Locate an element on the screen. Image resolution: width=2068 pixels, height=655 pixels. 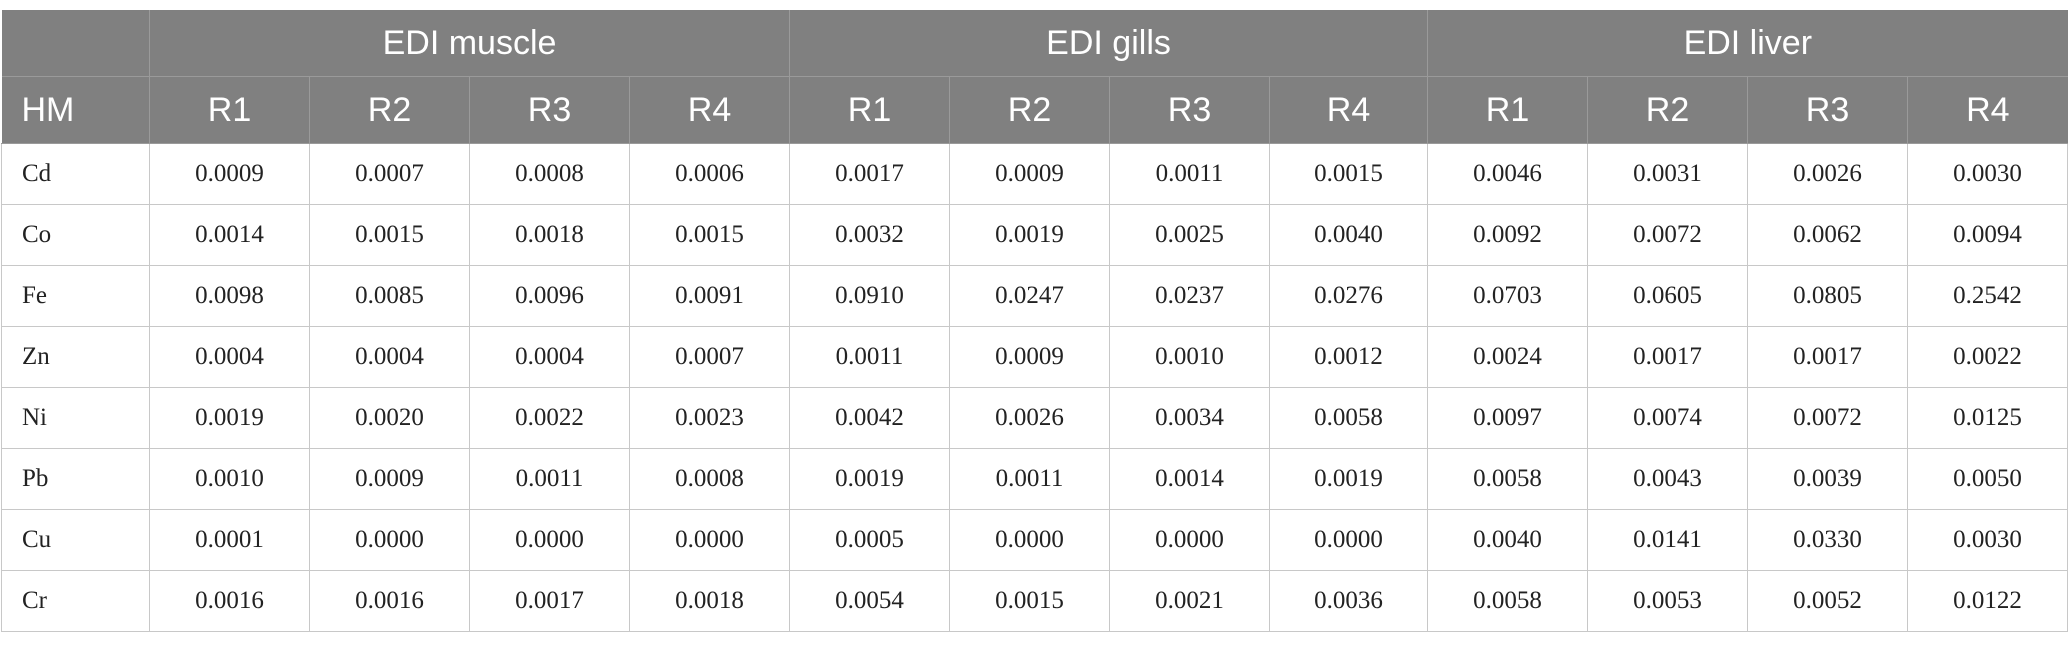
group-header-row: EDI muscle EDI gills EDI liver is located at coordinates (1034, 43).